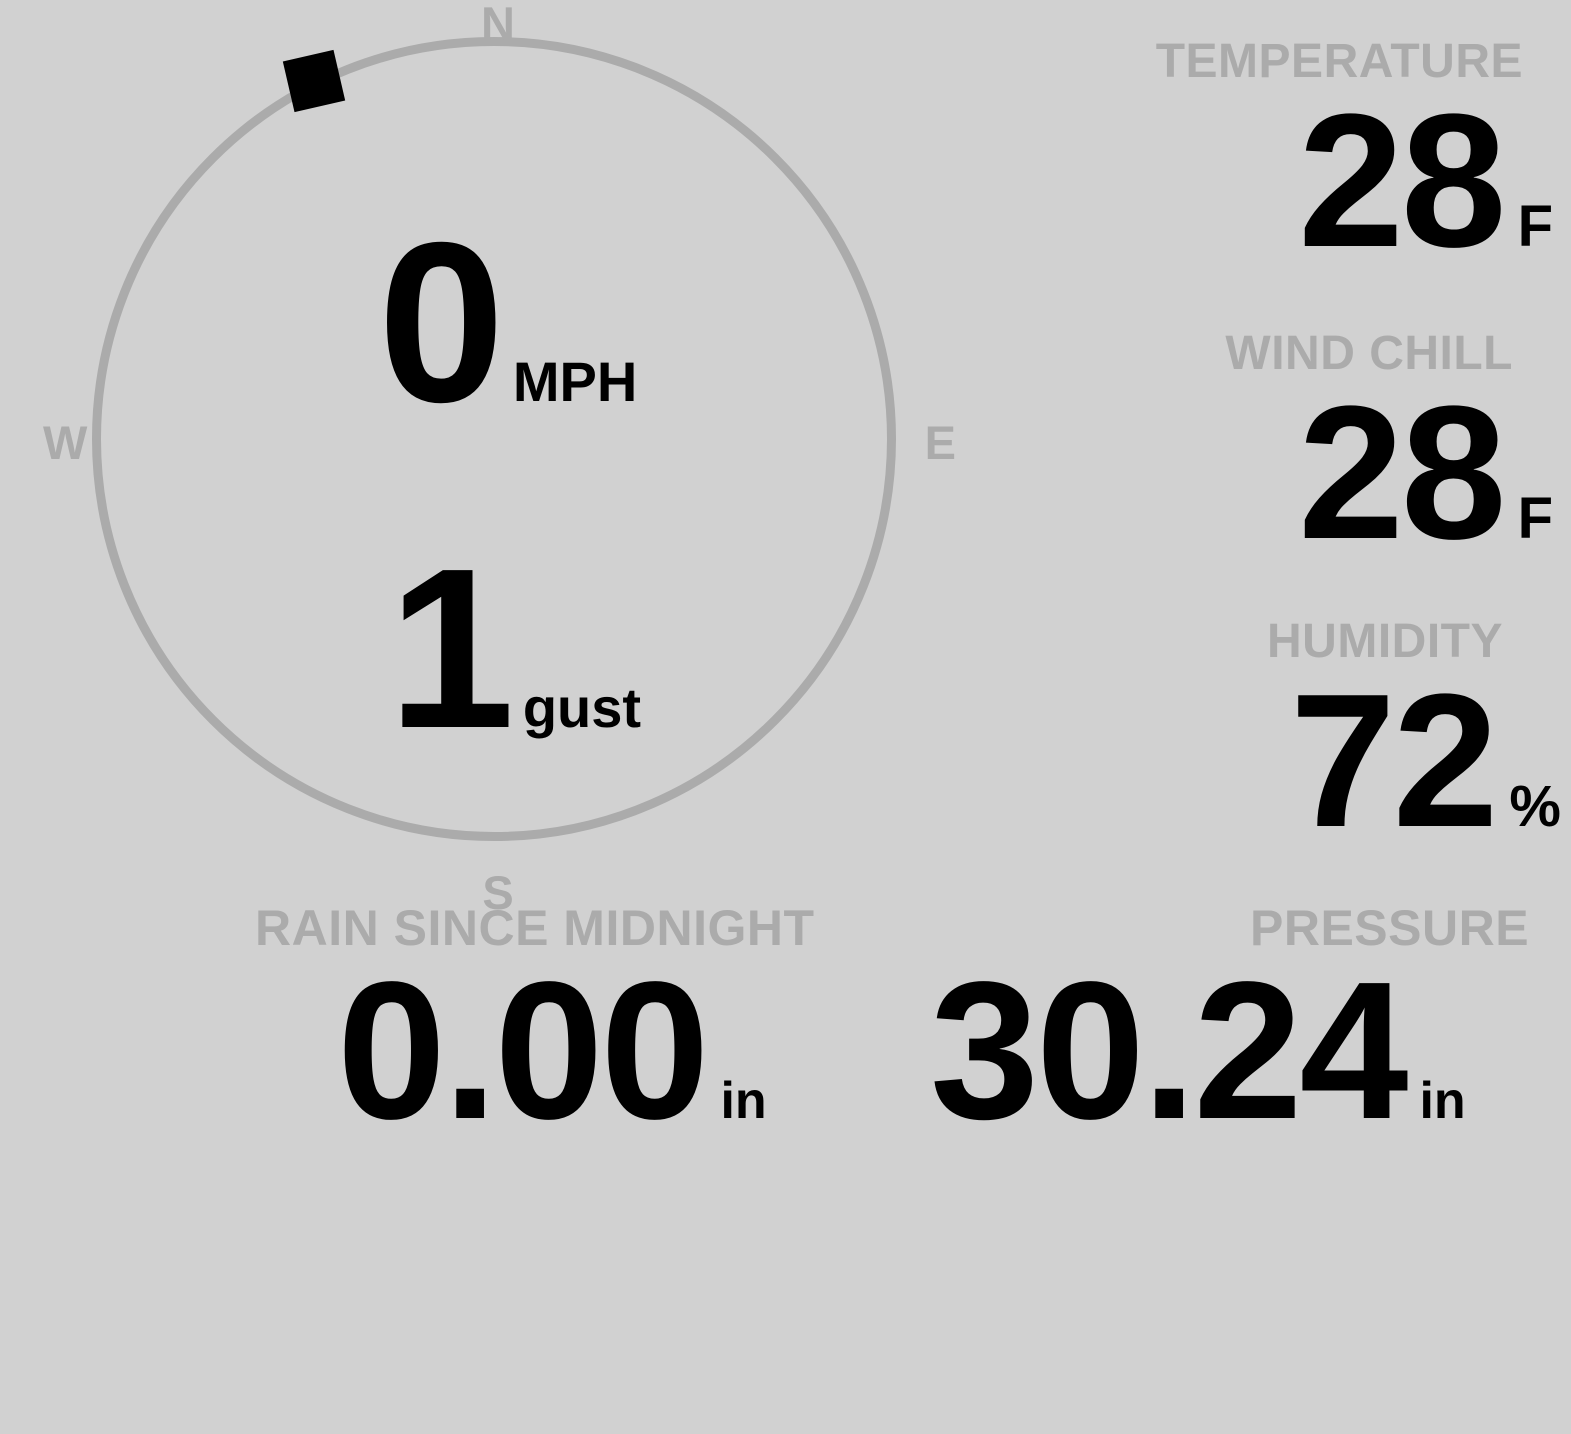 This screenshot has width=1571, height=1434. Describe the element at coordinates (535, 928) in the screenshot. I see `stat-rain-label: RAIN SINCE MIDNIGHT` at that location.